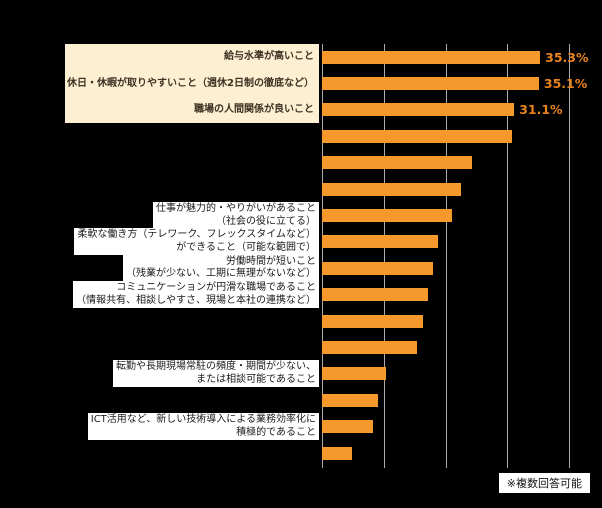 This screenshot has width=602, height=508. I want to click on bar-row: 仕事が魅力的・やりがいがあること （社会の役に立てる）, so click(301, 216).